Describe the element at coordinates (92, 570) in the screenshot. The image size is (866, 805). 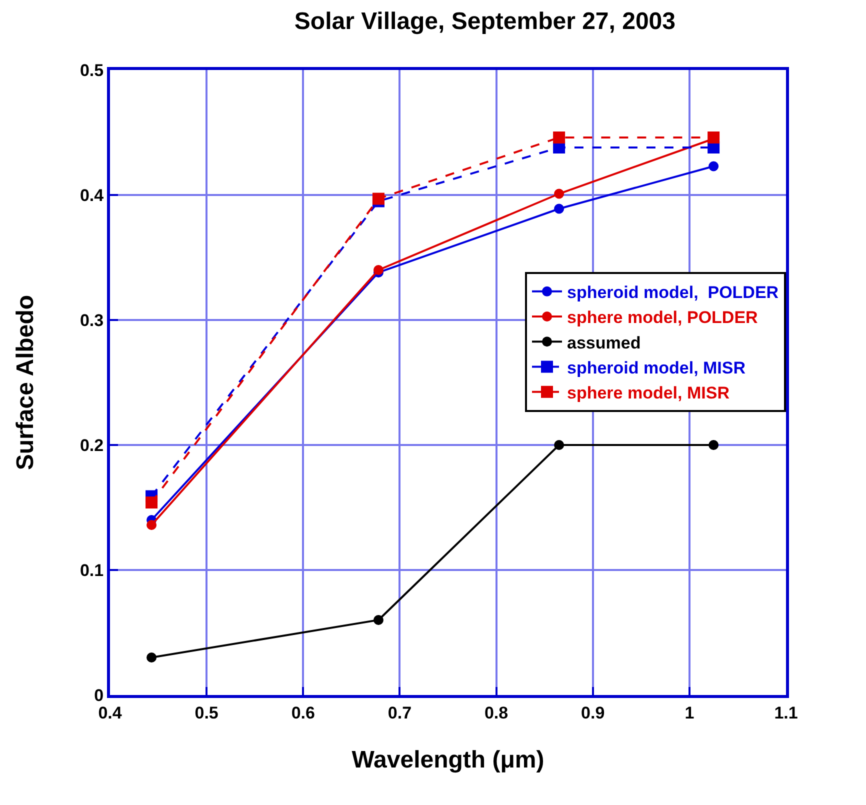
I see `y-tick-label: 0.1` at that location.